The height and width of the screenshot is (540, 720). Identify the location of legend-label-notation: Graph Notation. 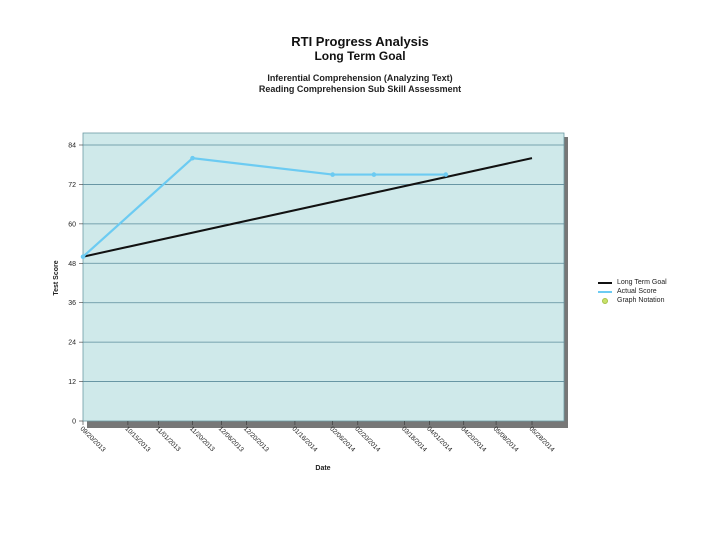
(641, 300).